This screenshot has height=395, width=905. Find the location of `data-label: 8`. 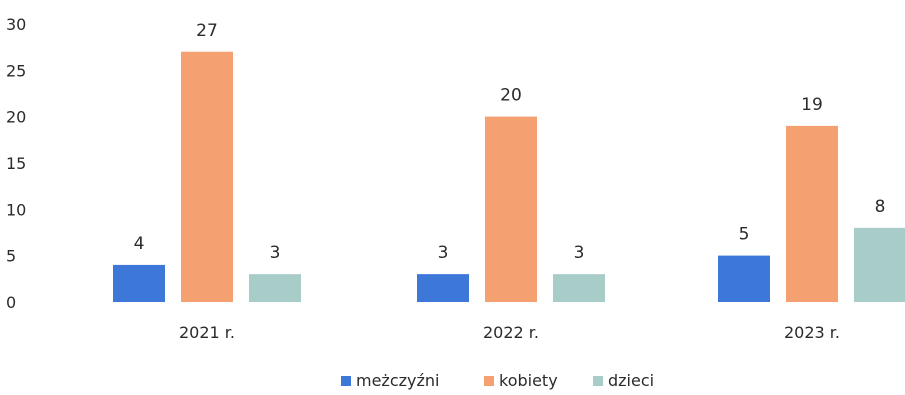

data-label: 8 is located at coordinates (880, 207).